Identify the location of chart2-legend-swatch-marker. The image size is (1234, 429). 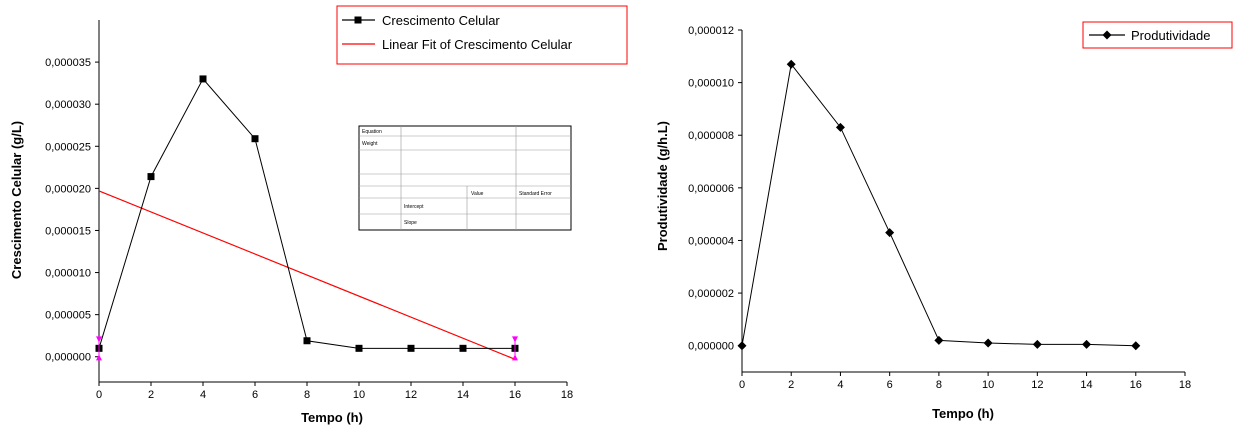
(1107, 35).